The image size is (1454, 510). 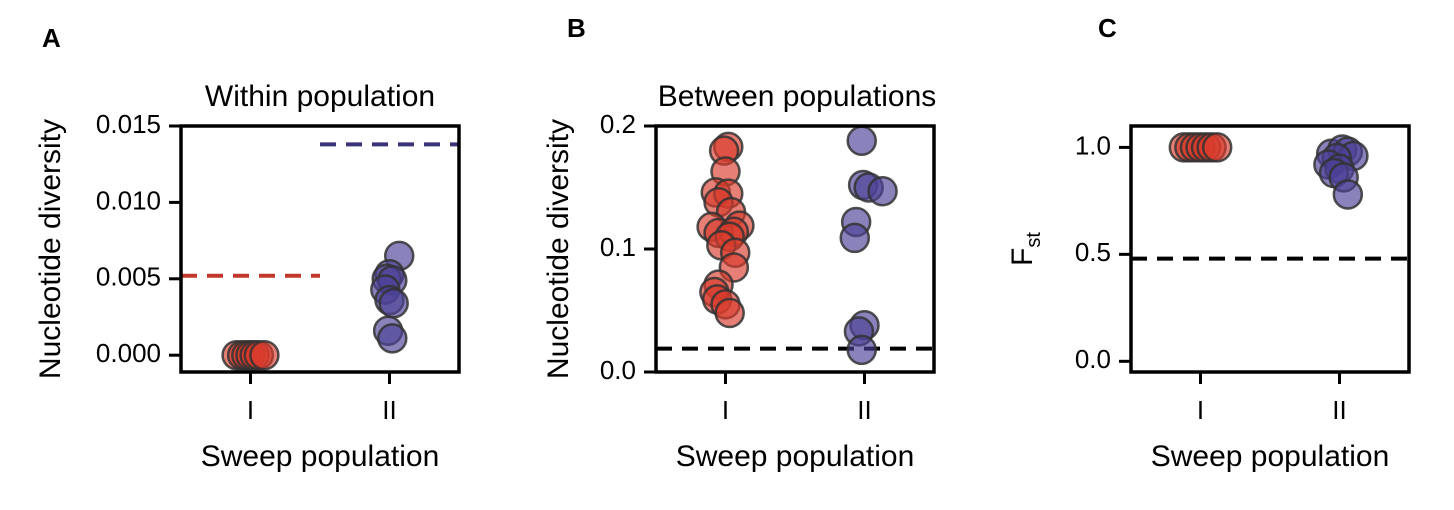 What do you see at coordinates (128, 124) in the screenshot?
I see `y-tick-label: 0.015` at bounding box center [128, 124].